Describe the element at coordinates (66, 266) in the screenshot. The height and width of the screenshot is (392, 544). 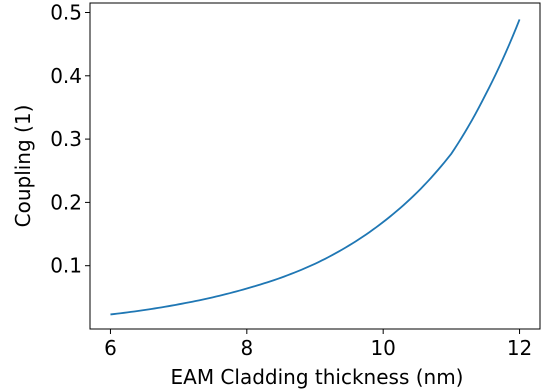
I see `y-tick-label: 0.1` at that location.